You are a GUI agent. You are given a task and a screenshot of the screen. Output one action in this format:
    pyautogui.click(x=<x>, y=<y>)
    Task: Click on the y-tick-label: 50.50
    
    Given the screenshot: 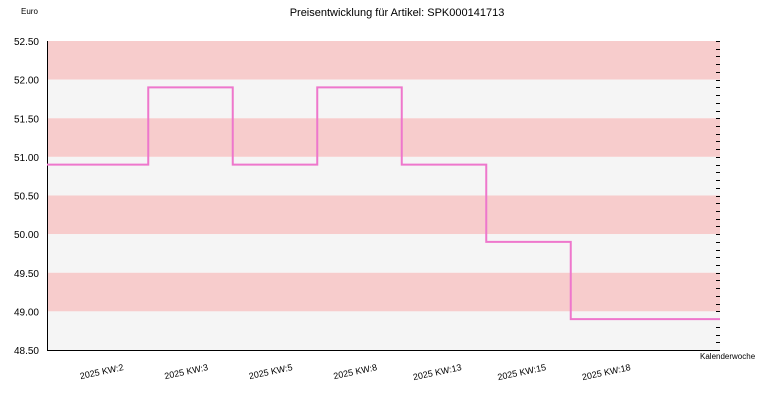 What is the action you would take?
    pyautogui.click(x=26, y=197)
    